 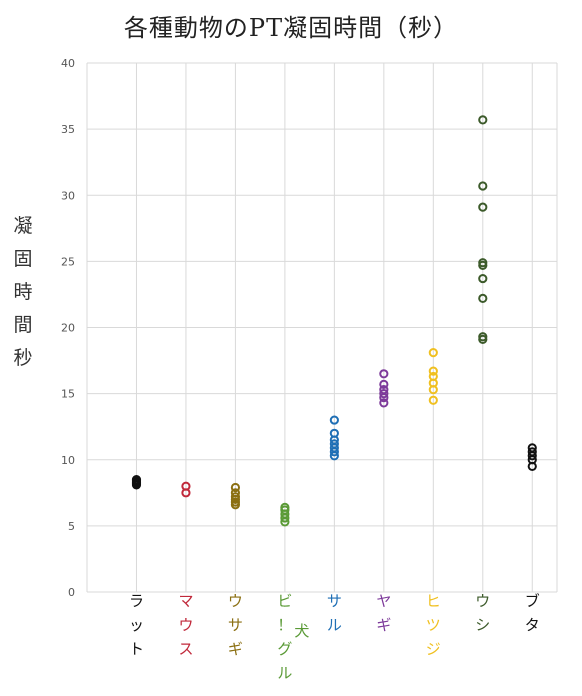 I want to click on y-axis-title: 凝固時間秒, so click(x=23, y=292).